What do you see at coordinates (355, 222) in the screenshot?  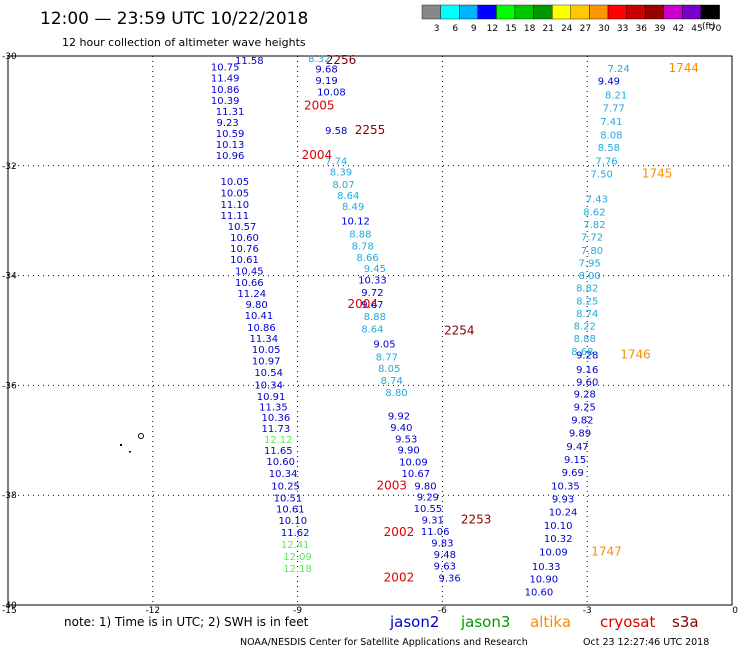 I see `wave-height-value: 10.12` at bounding box center [355, 222].